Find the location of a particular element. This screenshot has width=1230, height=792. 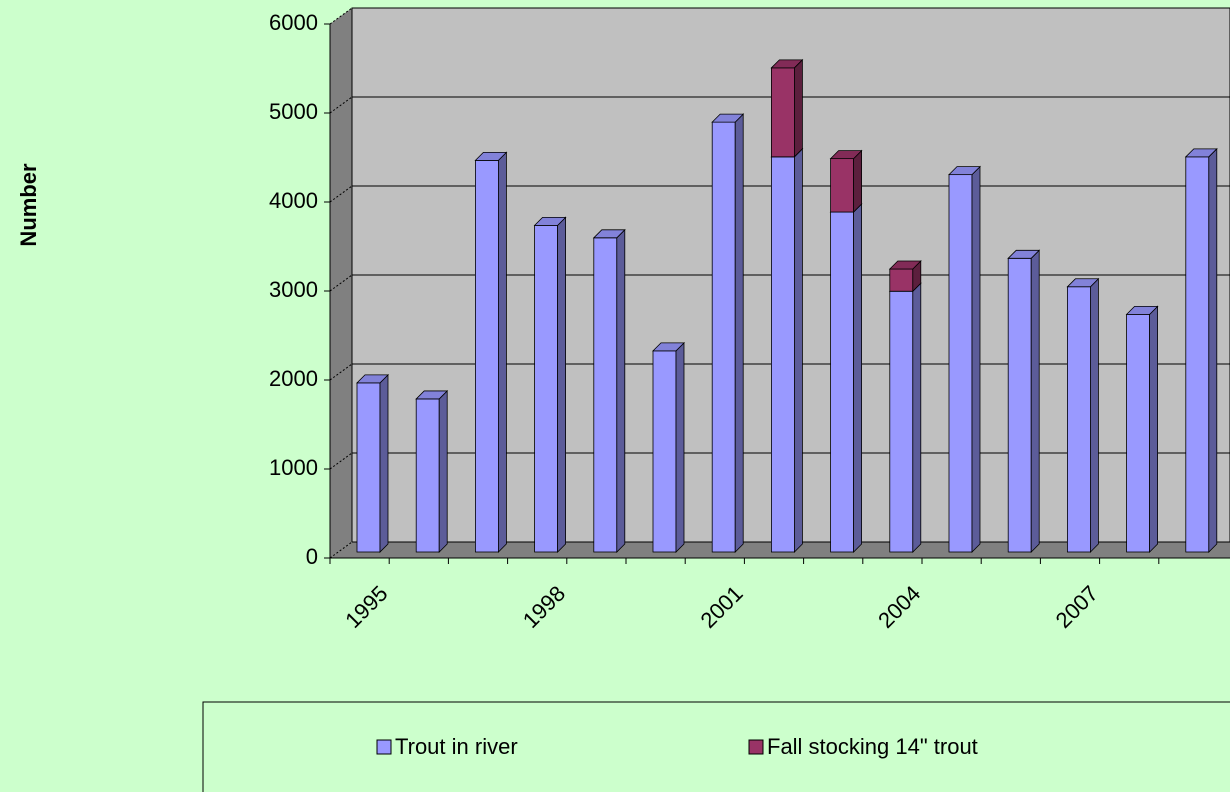

legend-box is located at coordinates (716, 746).